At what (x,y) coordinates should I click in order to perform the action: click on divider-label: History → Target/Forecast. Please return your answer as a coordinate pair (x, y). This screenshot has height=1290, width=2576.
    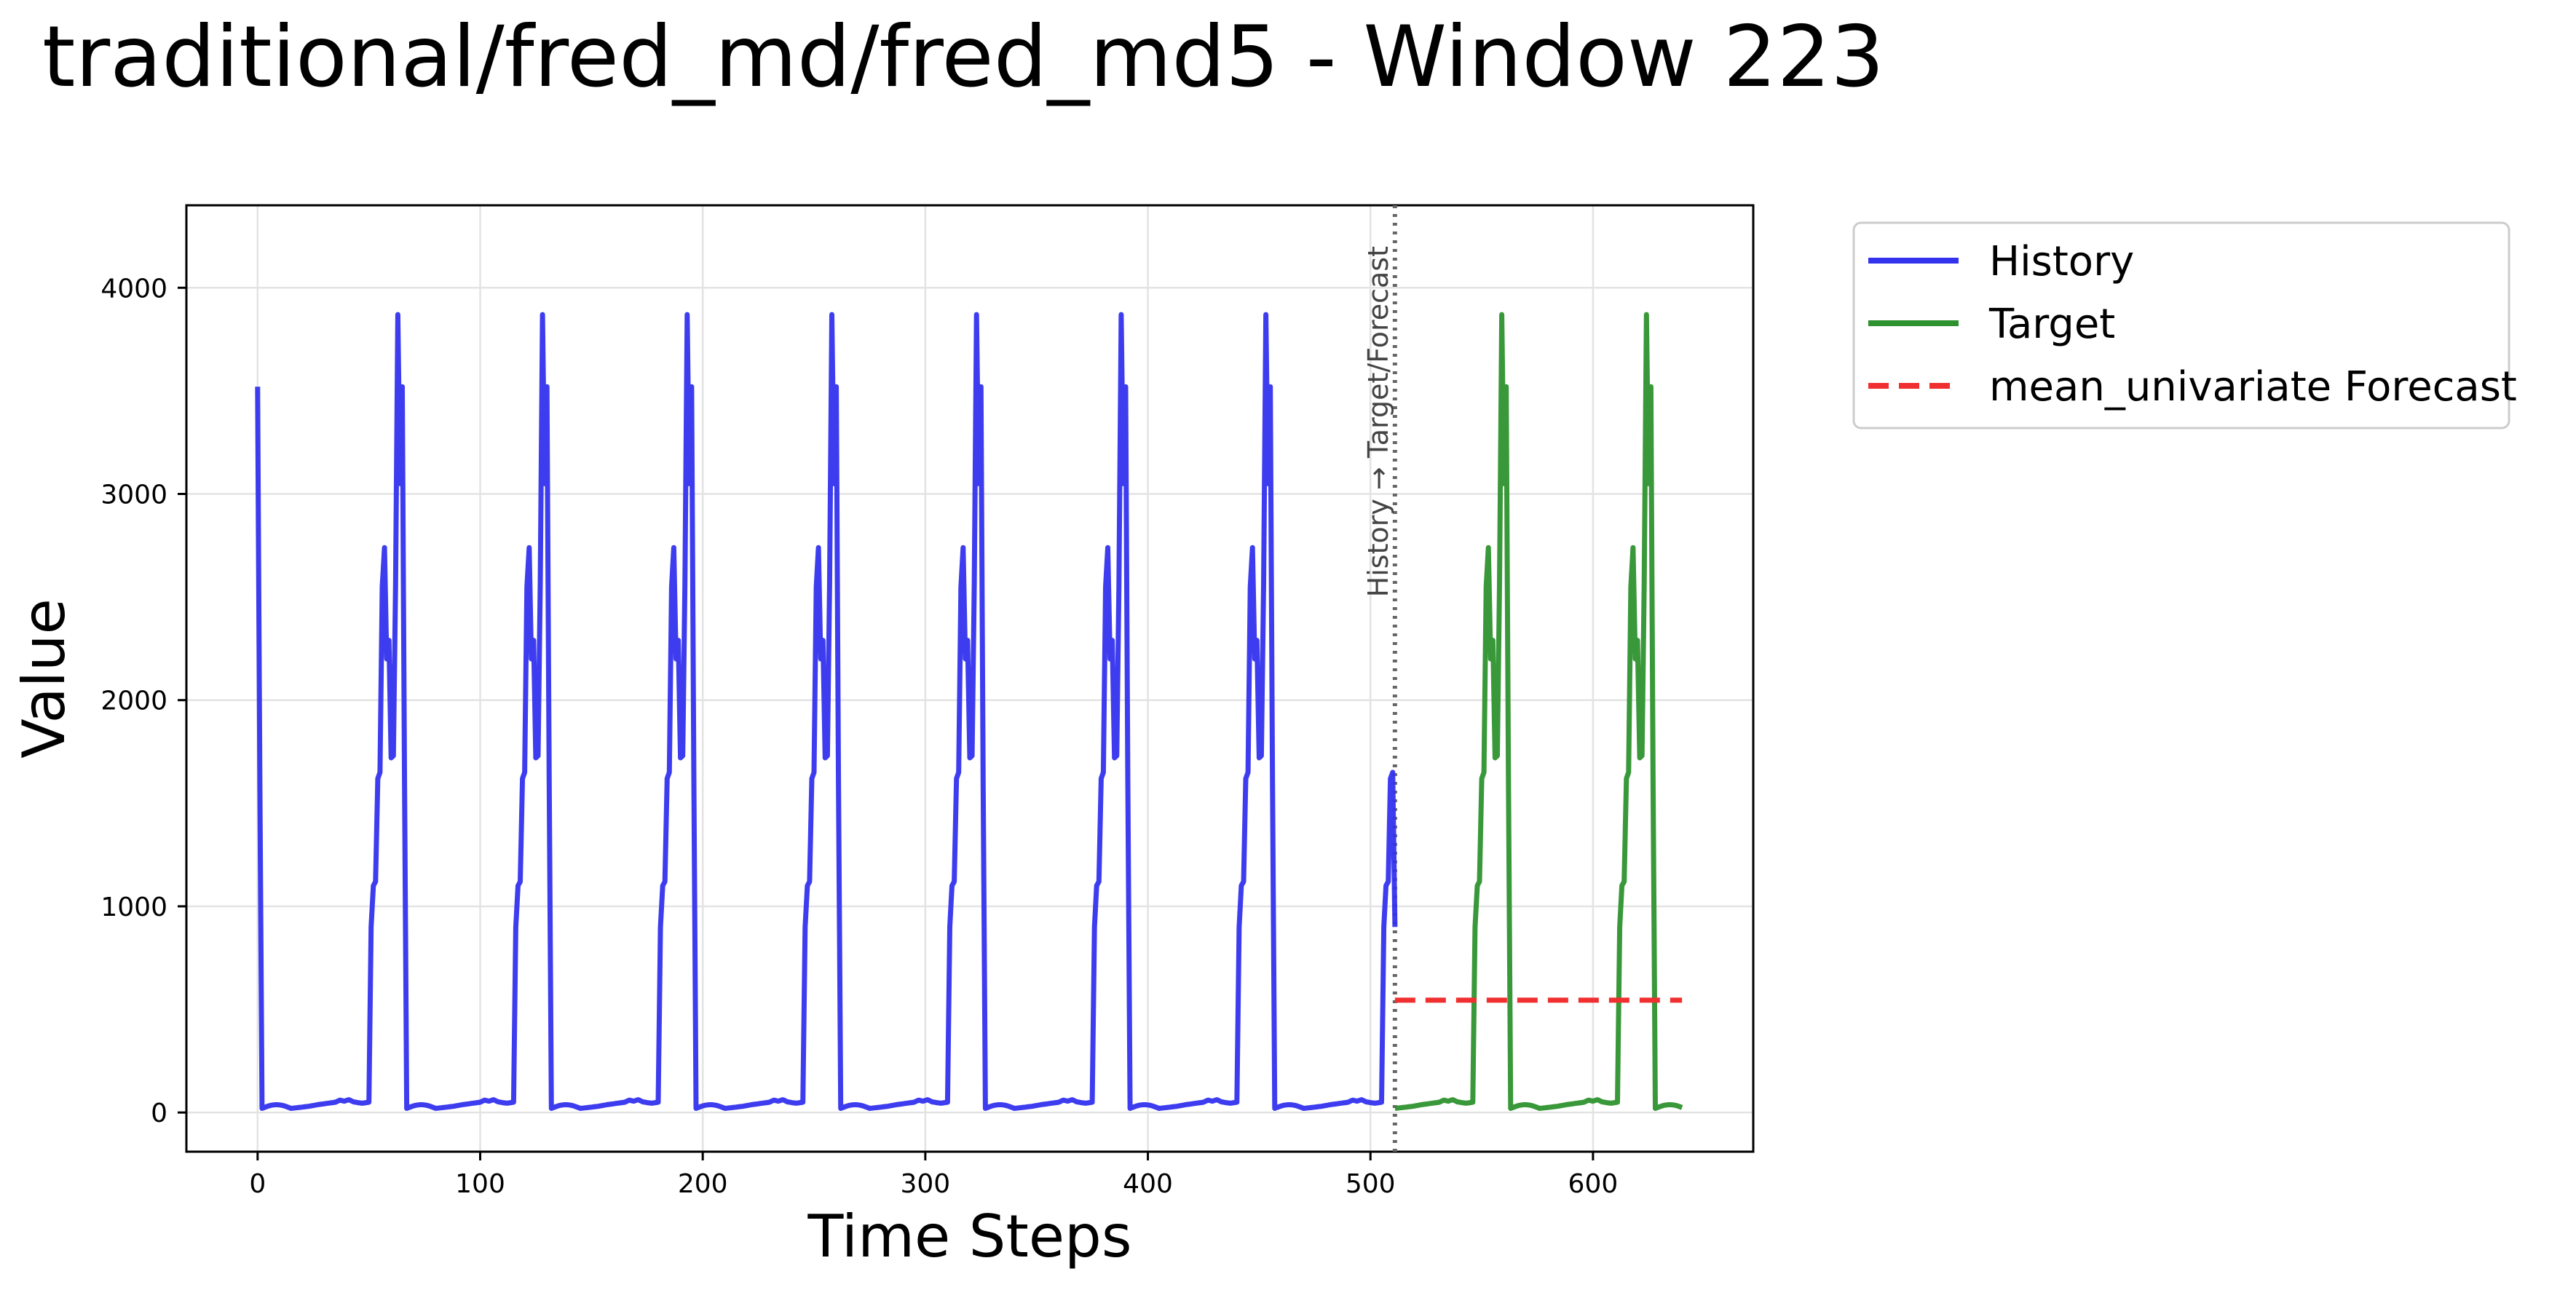
    Looking at the image, I should click on (1378, 421).